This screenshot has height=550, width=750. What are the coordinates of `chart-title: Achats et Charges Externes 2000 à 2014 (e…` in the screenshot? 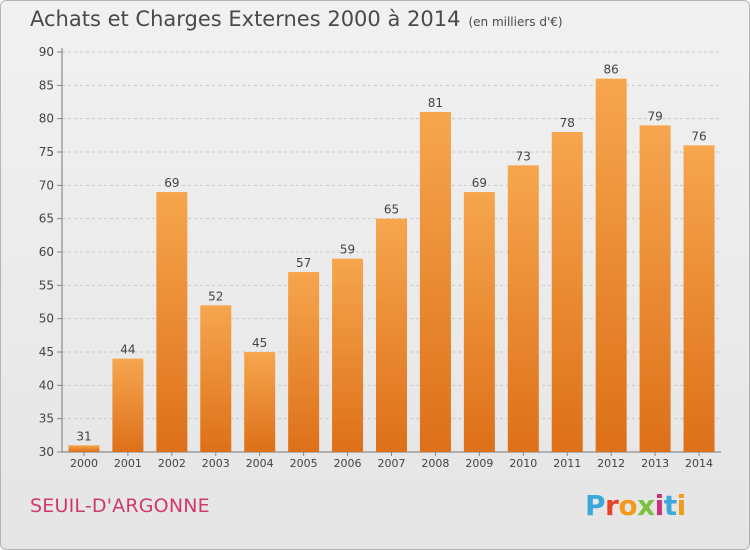 It's located at (296, 19).